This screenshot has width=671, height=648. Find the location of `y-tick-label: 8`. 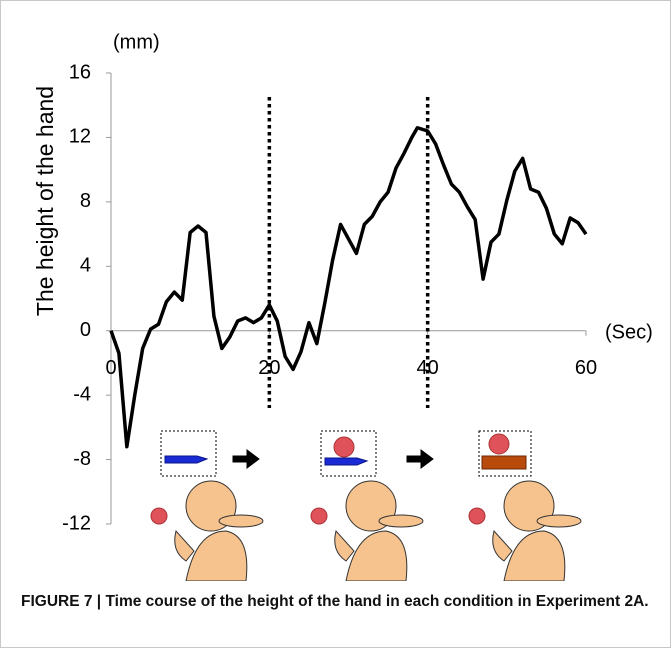

y-tick-label: 8 is located at coordinates (85, 201).